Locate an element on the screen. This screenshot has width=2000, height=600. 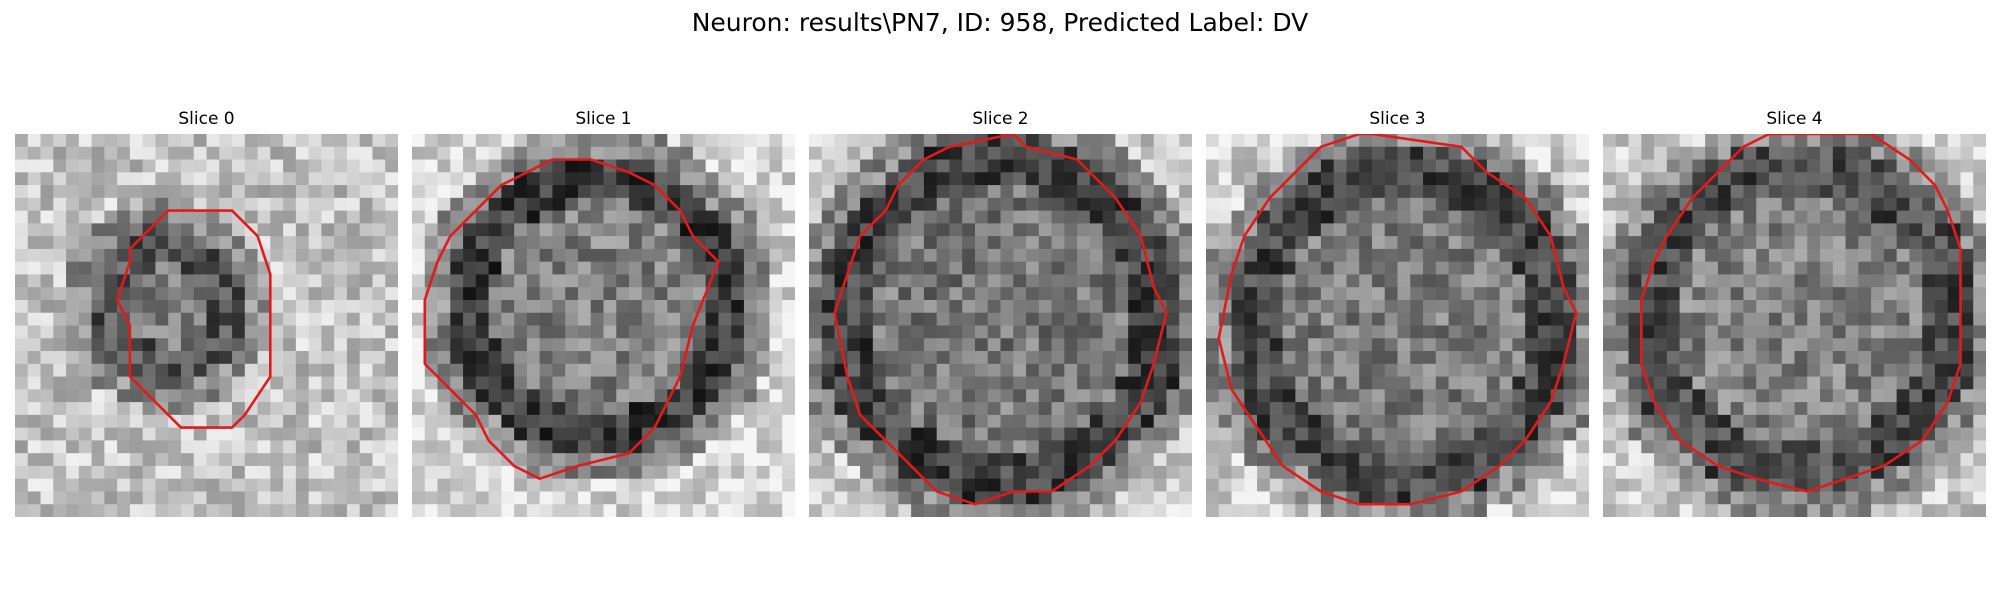
slice-panel-2: Slice 2 is located at coordinates (1000, 312).